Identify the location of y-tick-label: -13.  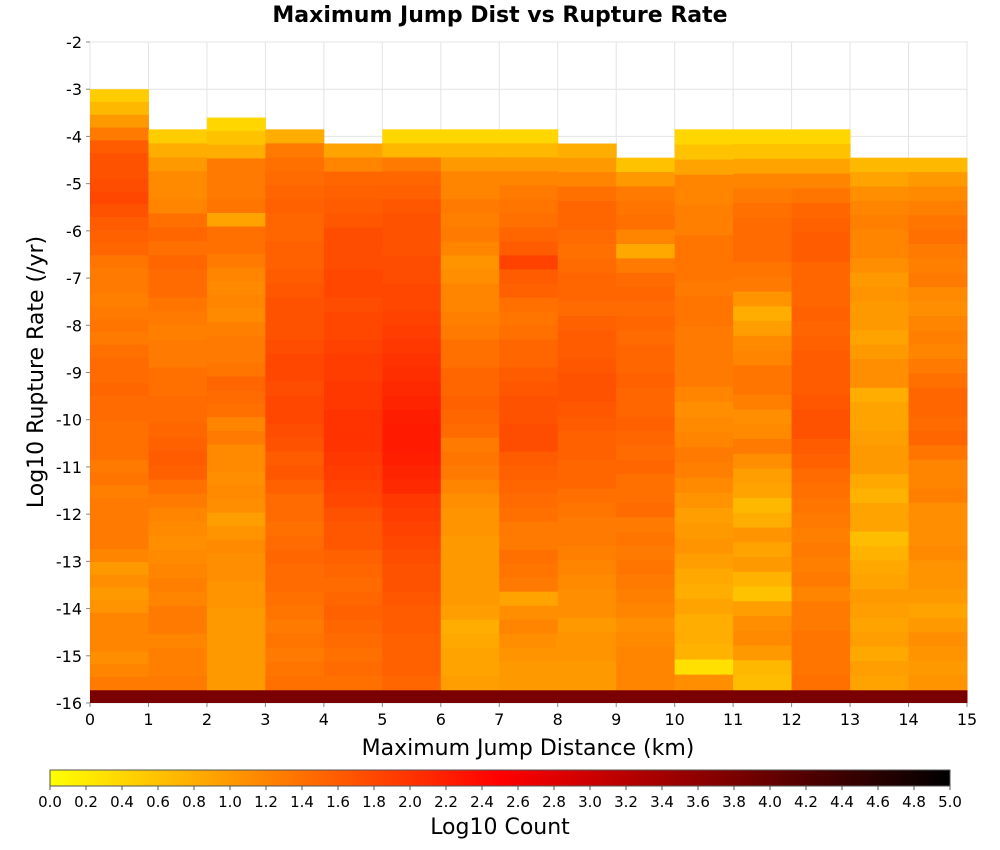
(69, 561).